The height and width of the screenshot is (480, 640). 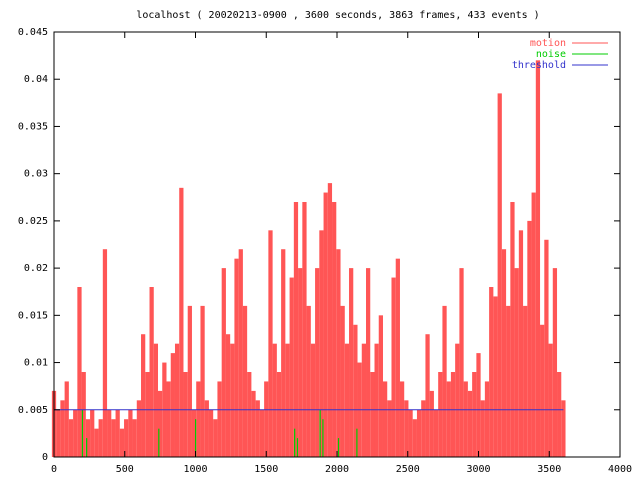 I want to click on x-tick-label: 1000, so click(x=195, y=469).